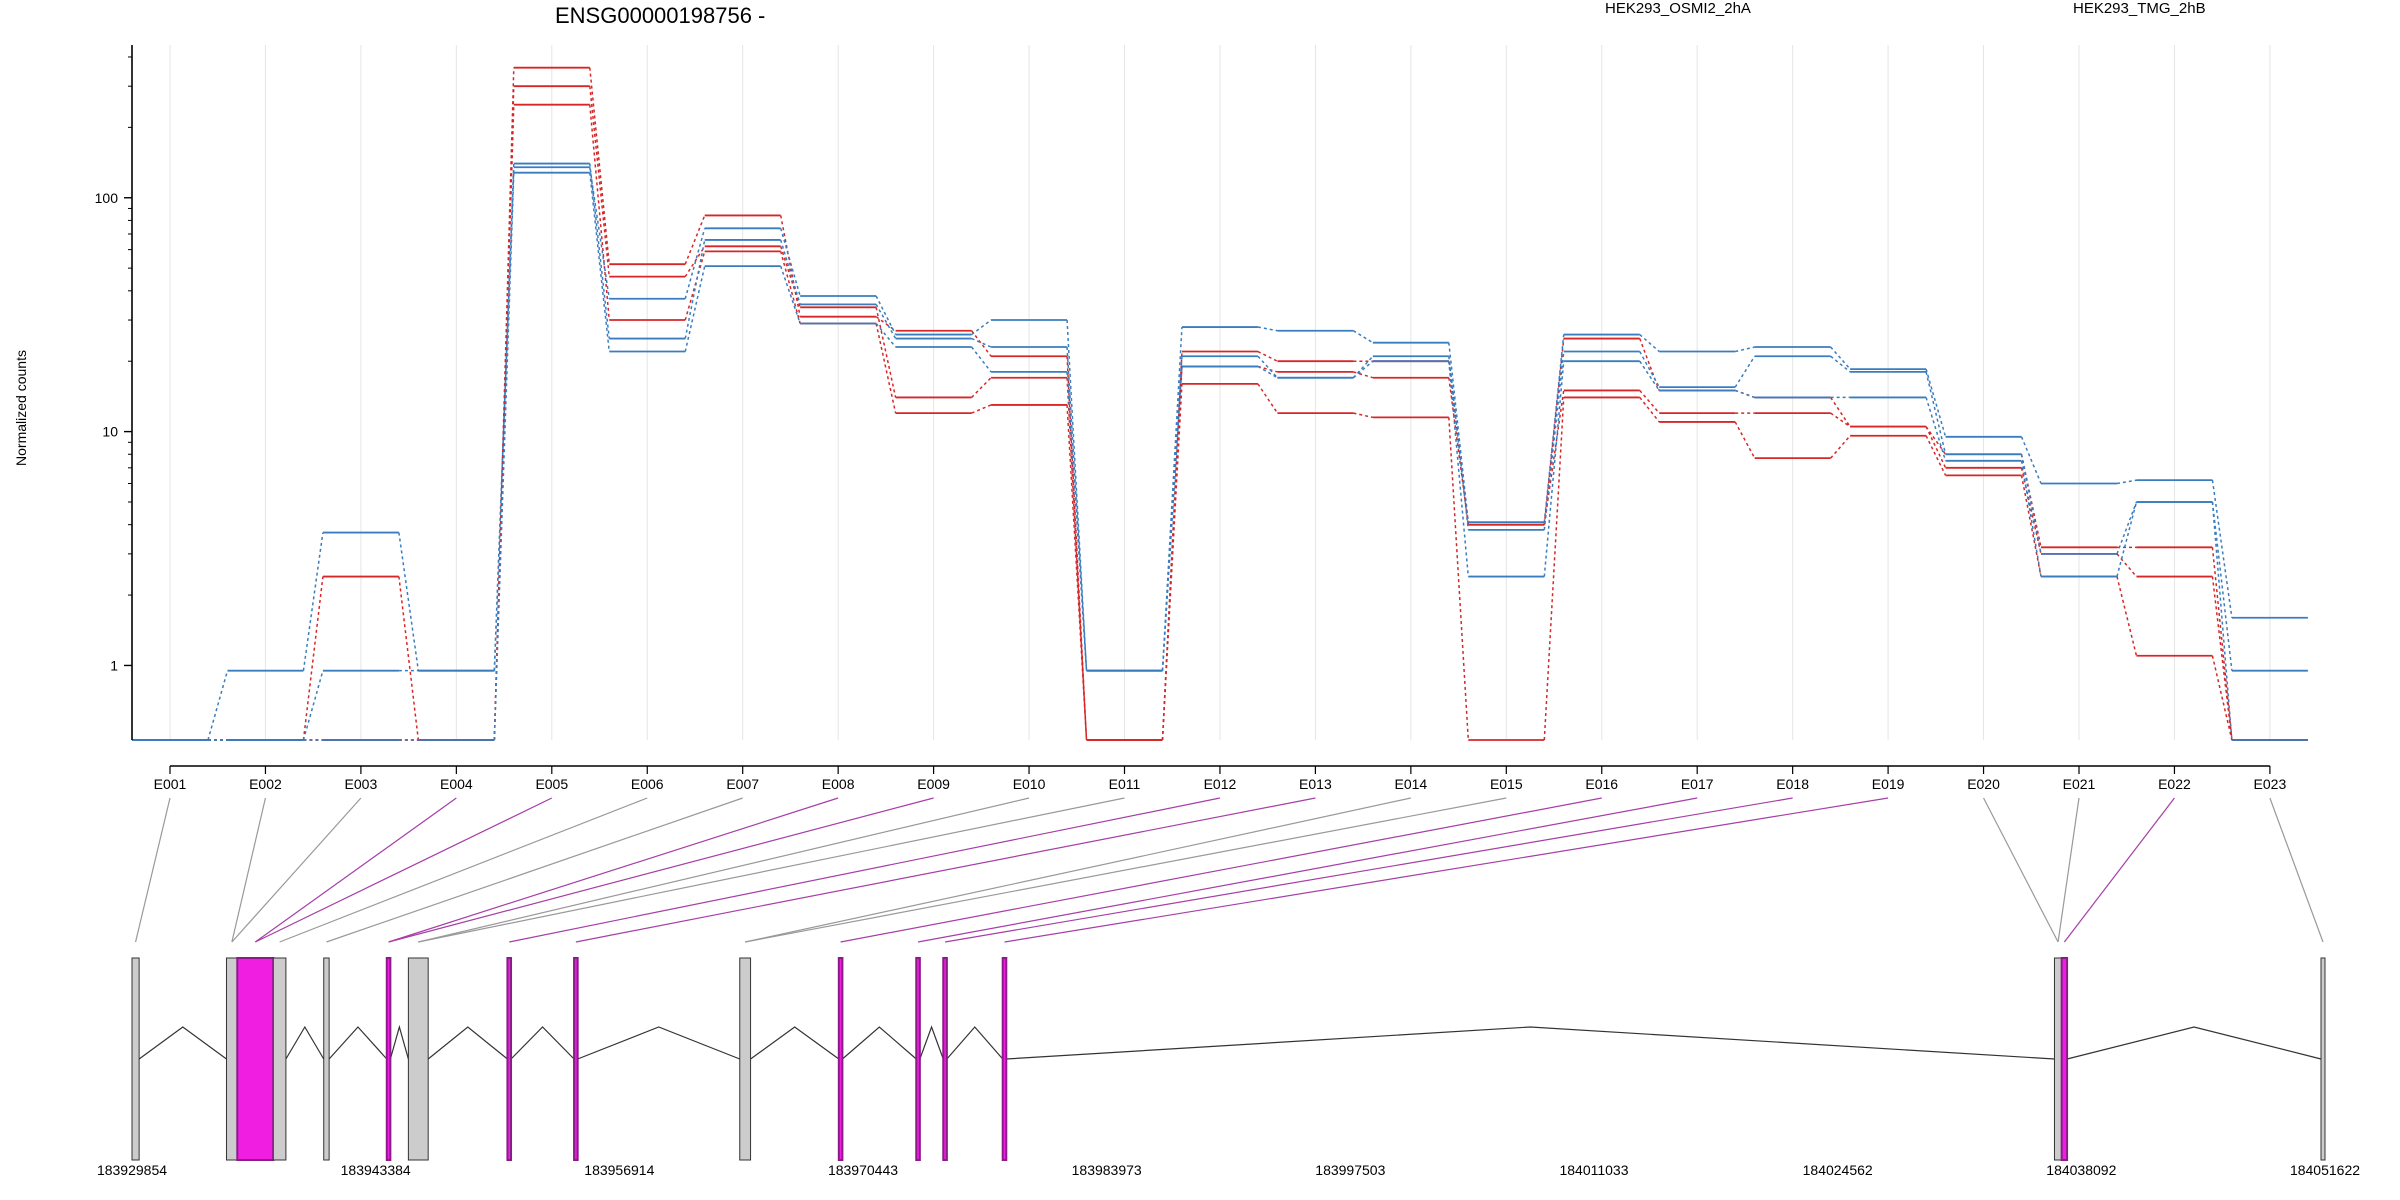 Image resolution: width=2400 pixels, height=1200 pixels. Describe the element at coordinates (1029, 784) in the screenshot. I see `x-tick-label: E010` at that location.